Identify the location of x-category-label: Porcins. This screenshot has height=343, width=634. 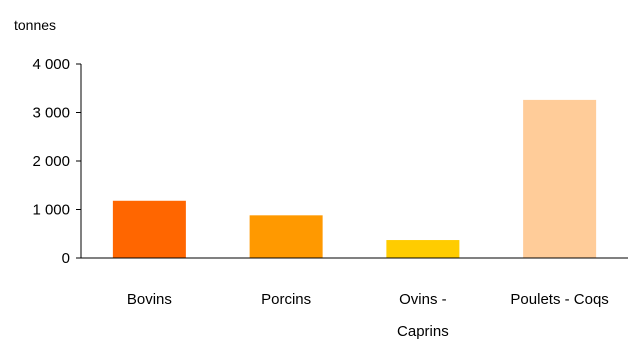
(286, 299).